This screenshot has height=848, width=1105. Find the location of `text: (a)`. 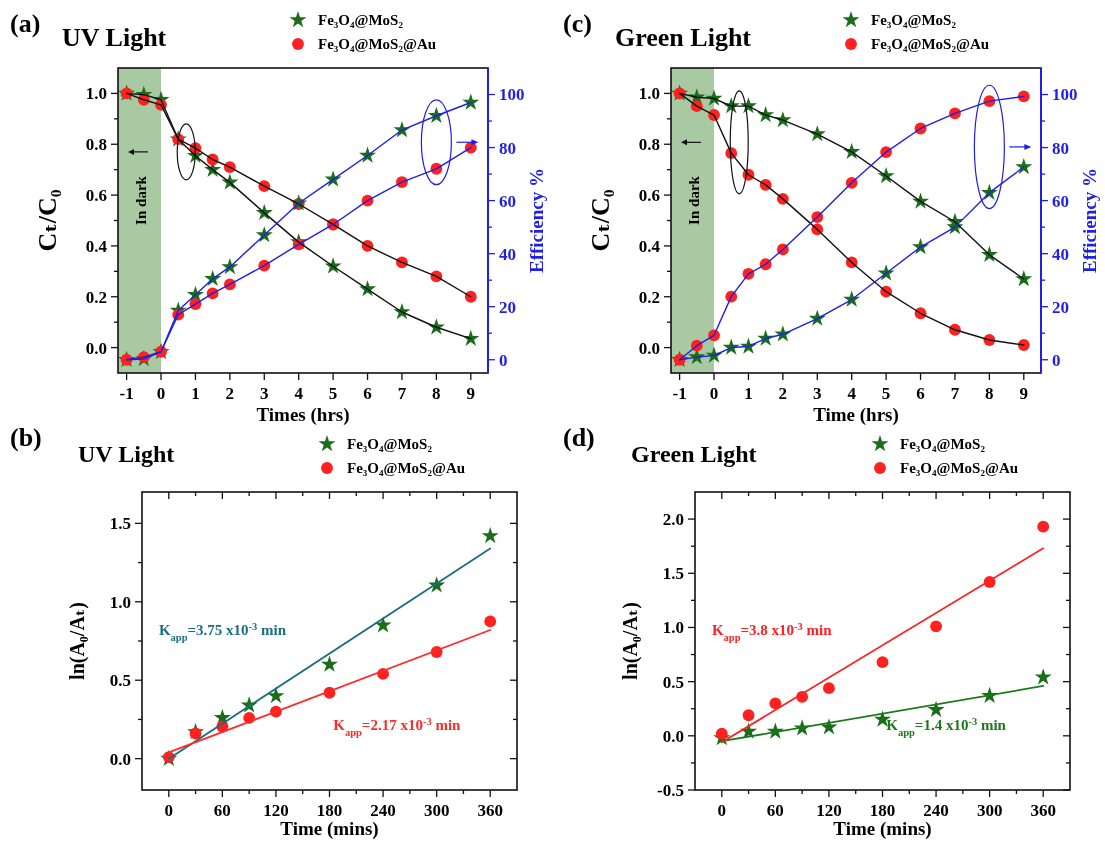

text: (a) is located at coordinates (25, 23).